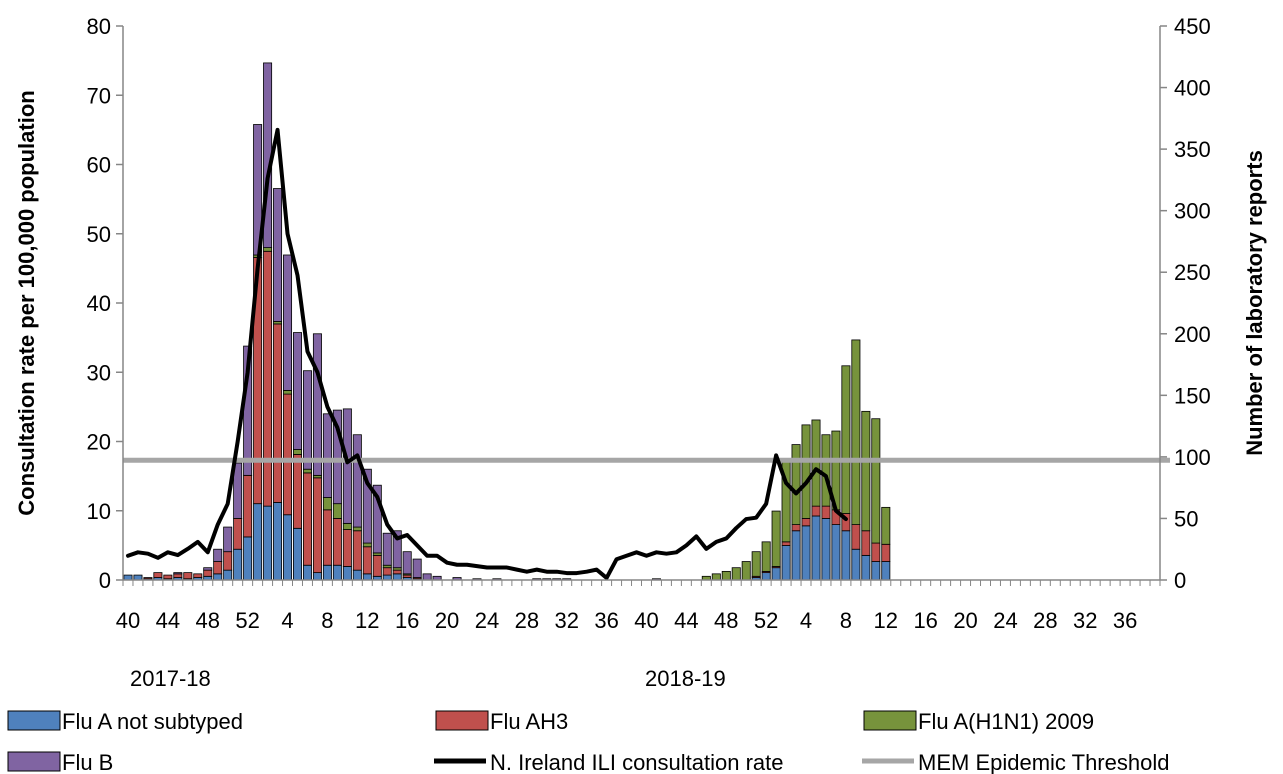  I want to click on legend-item-flu-a-h1n1-2009: Flu A(H1N1) 2009, so click(978, 721).